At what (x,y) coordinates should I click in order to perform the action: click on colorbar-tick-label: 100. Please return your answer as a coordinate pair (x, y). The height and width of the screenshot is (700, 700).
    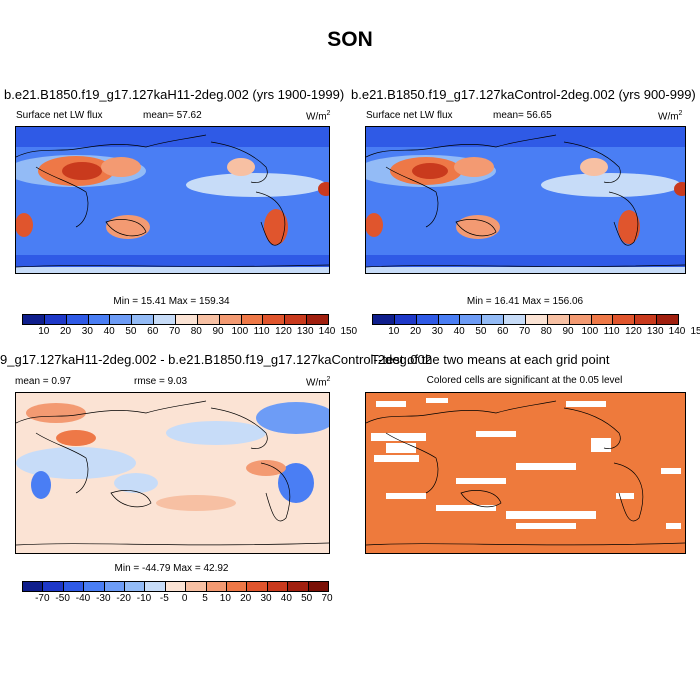
    Looking at the image, I should click on (240, 331).